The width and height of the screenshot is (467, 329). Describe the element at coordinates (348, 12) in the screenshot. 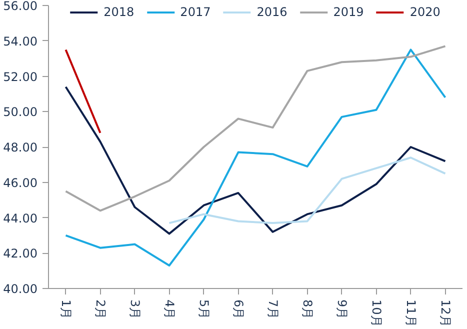

I see `legend-label: 2019` at that location.